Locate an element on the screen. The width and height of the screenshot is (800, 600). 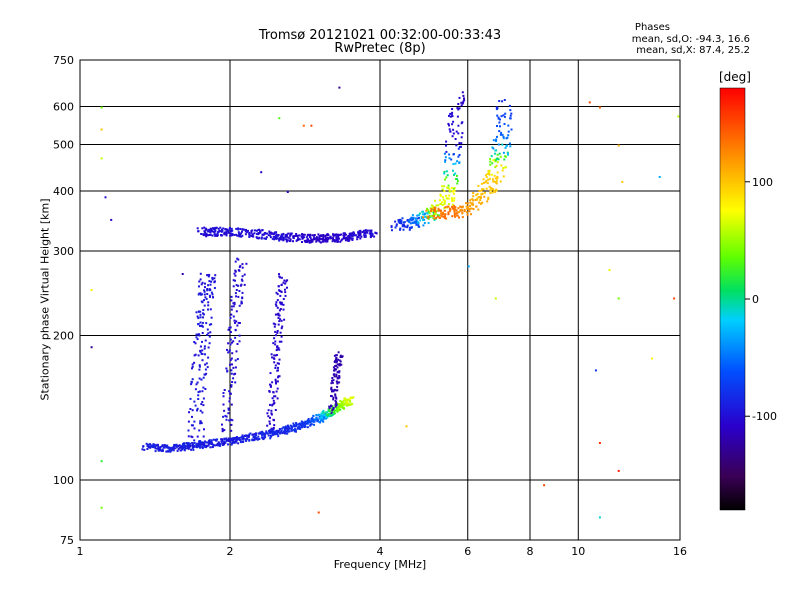
y-tick-label: 300 is located at coordinates (63, 251).